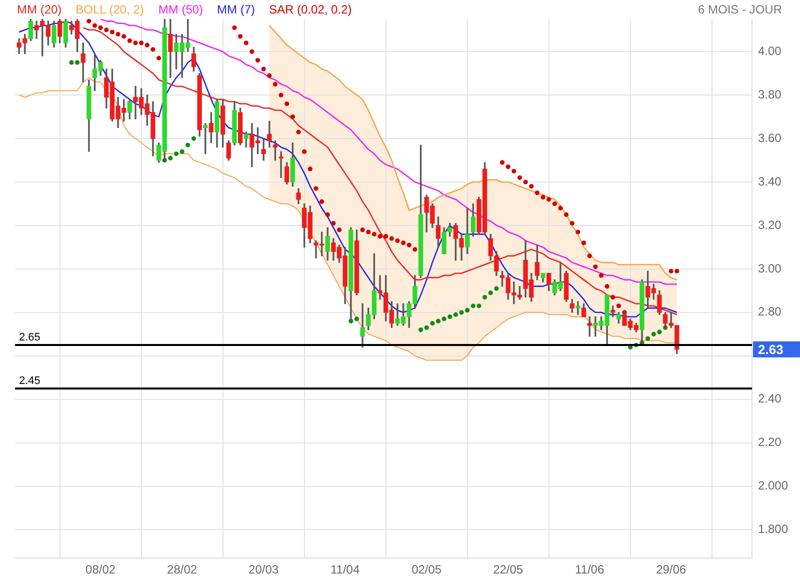 This screenshot has width=800, height=580. I want to click on x-tick-label: 08/02, so click(101, 569).